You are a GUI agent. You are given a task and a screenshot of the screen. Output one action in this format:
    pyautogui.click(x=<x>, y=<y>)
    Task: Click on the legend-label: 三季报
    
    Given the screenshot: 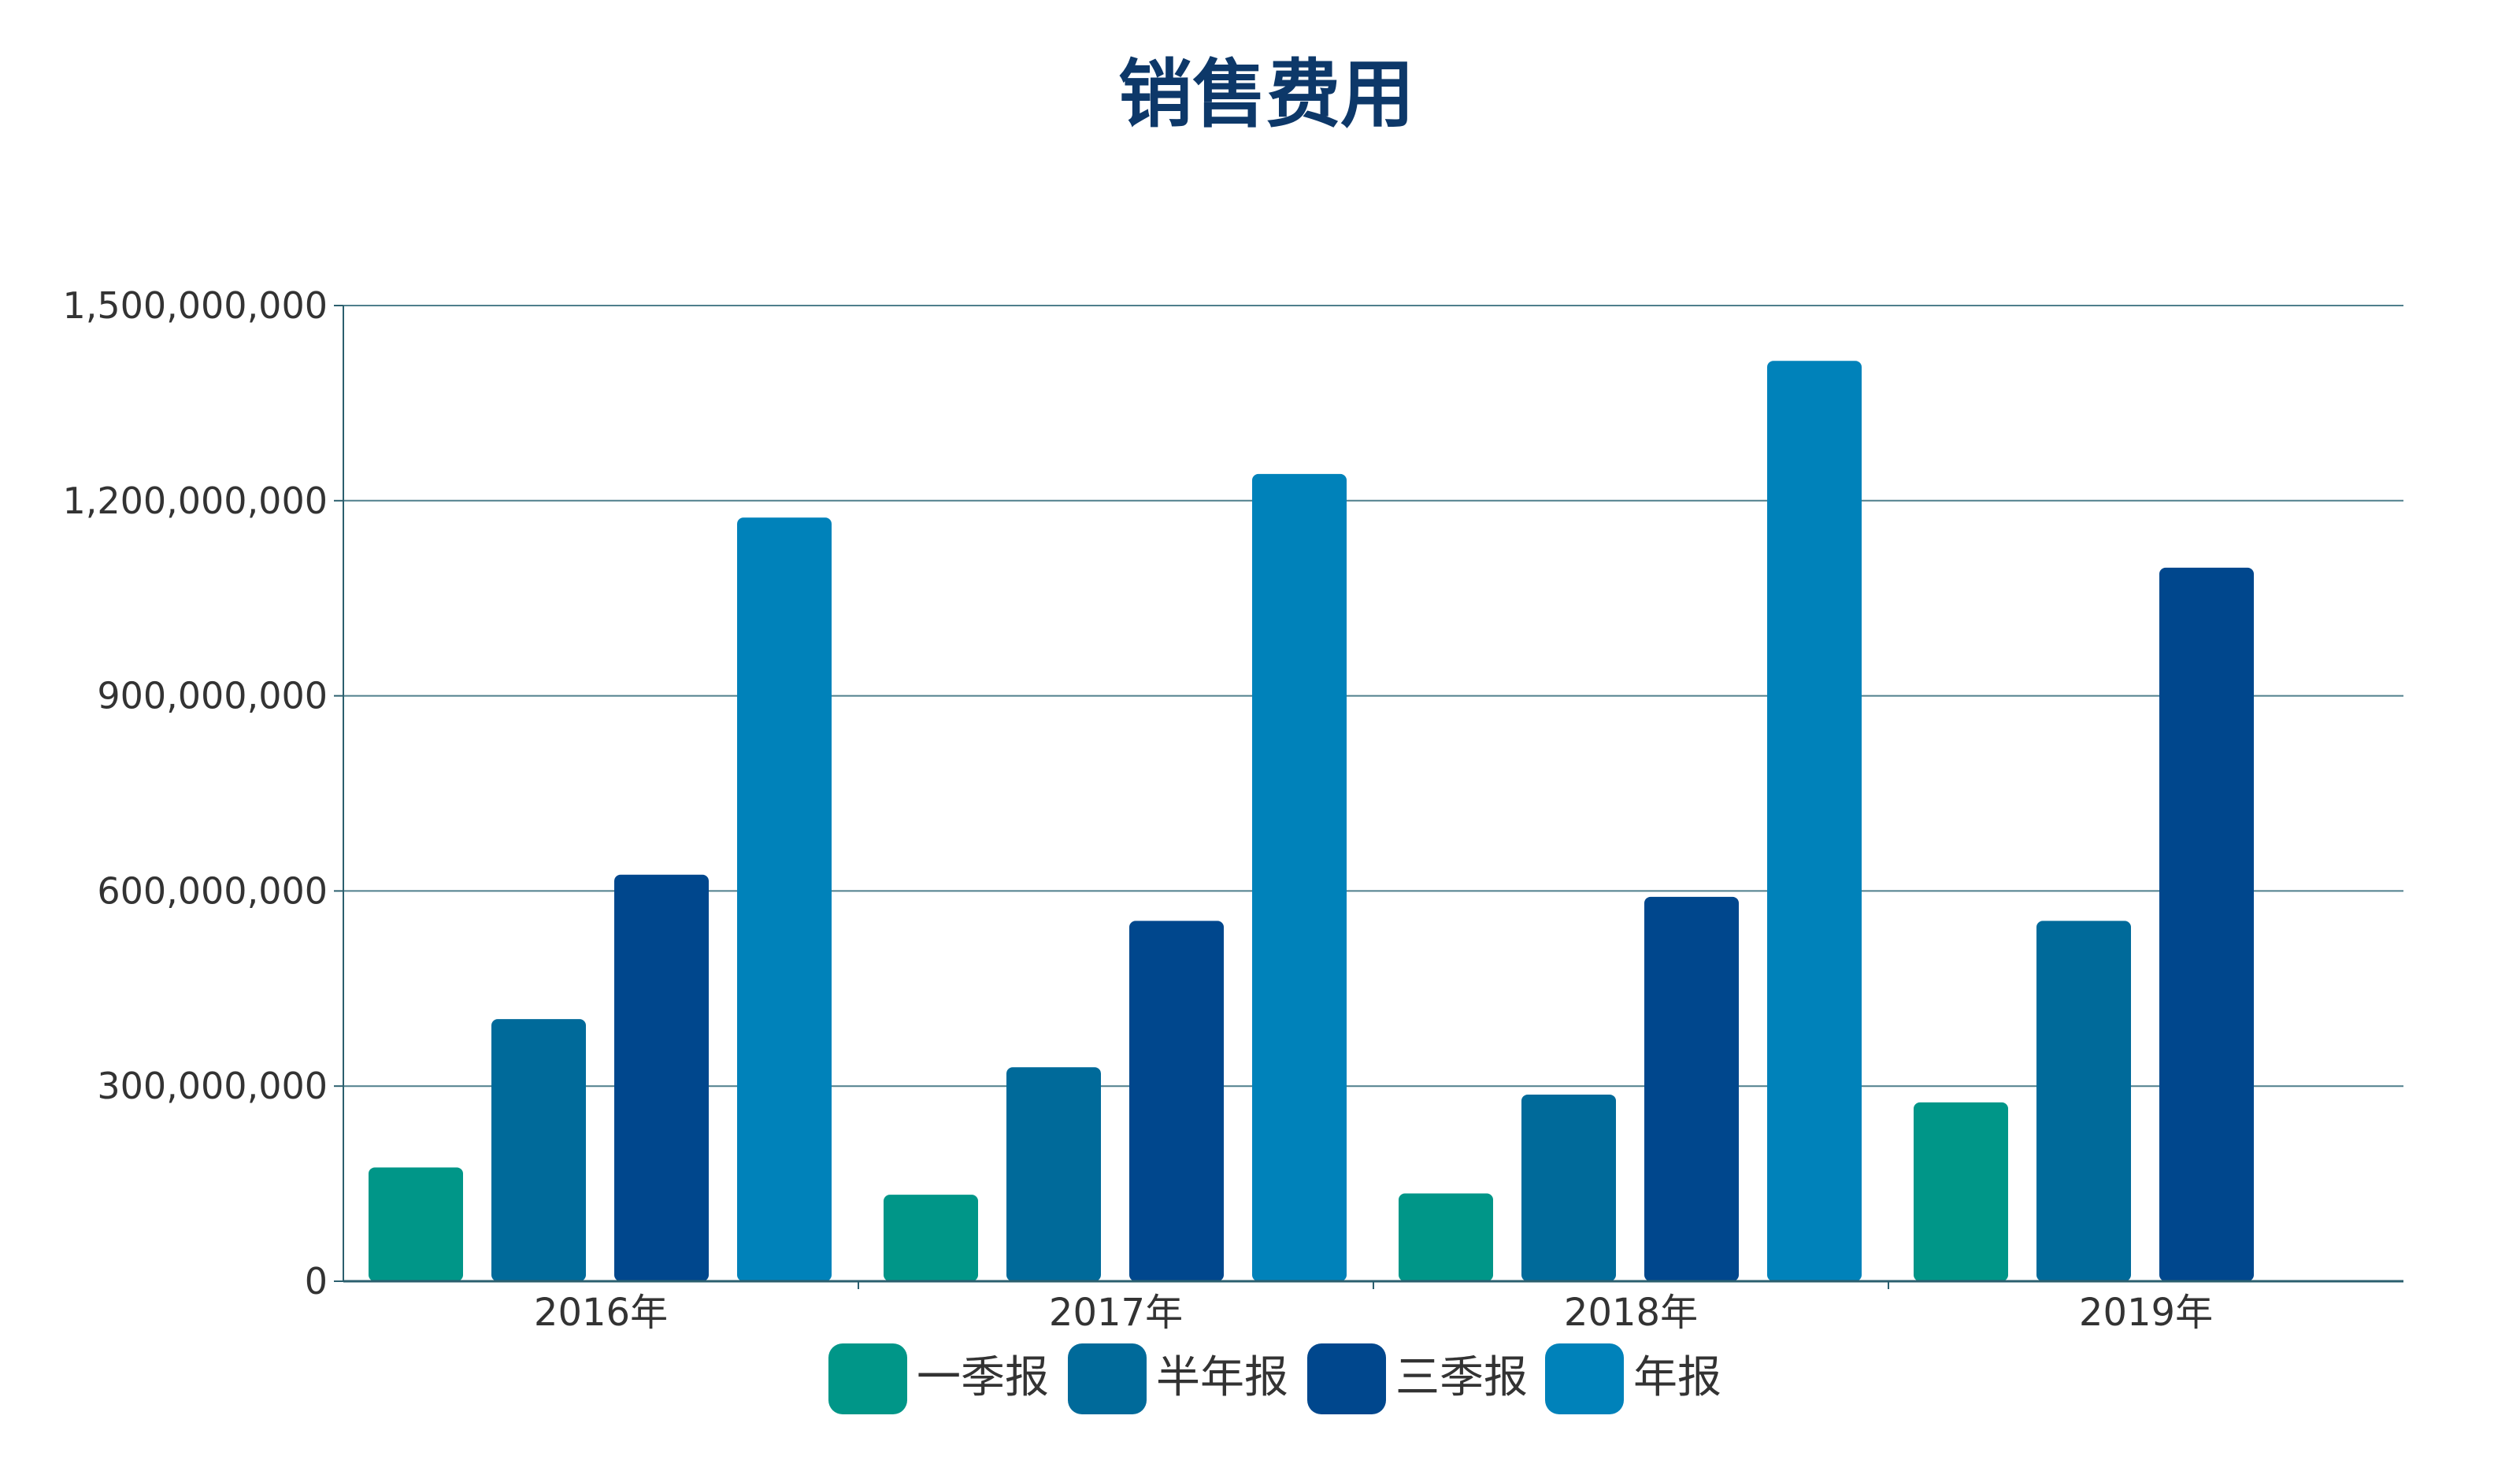 What is the action you would take?
    pyautogui.click(x=1461, y=1377)
    